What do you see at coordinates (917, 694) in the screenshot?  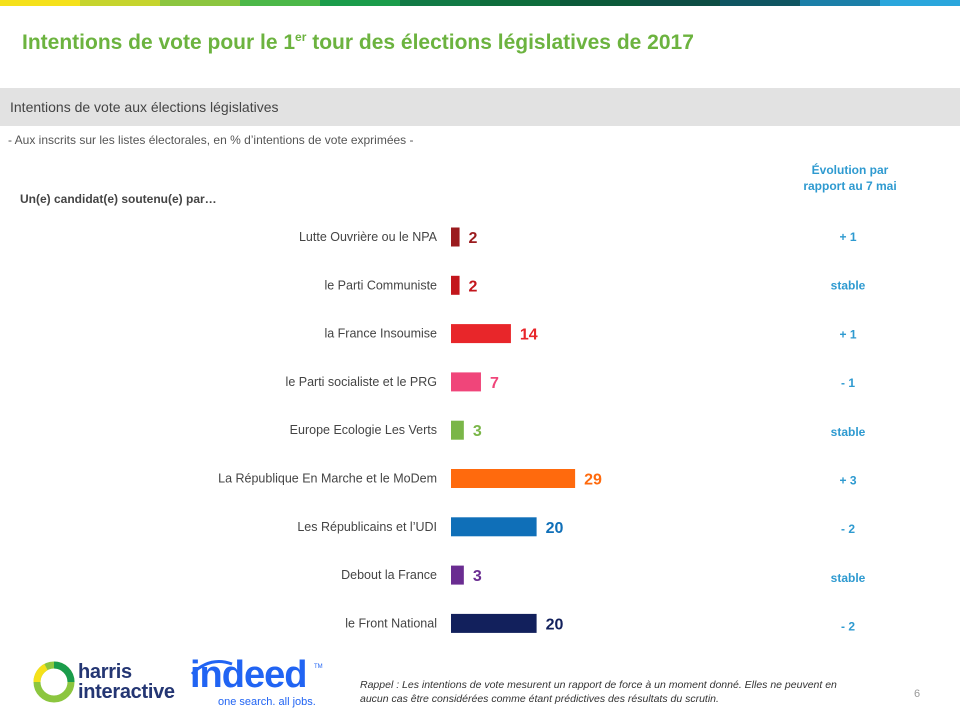 I see `page-number: 6` at bounding box center [917, 694].